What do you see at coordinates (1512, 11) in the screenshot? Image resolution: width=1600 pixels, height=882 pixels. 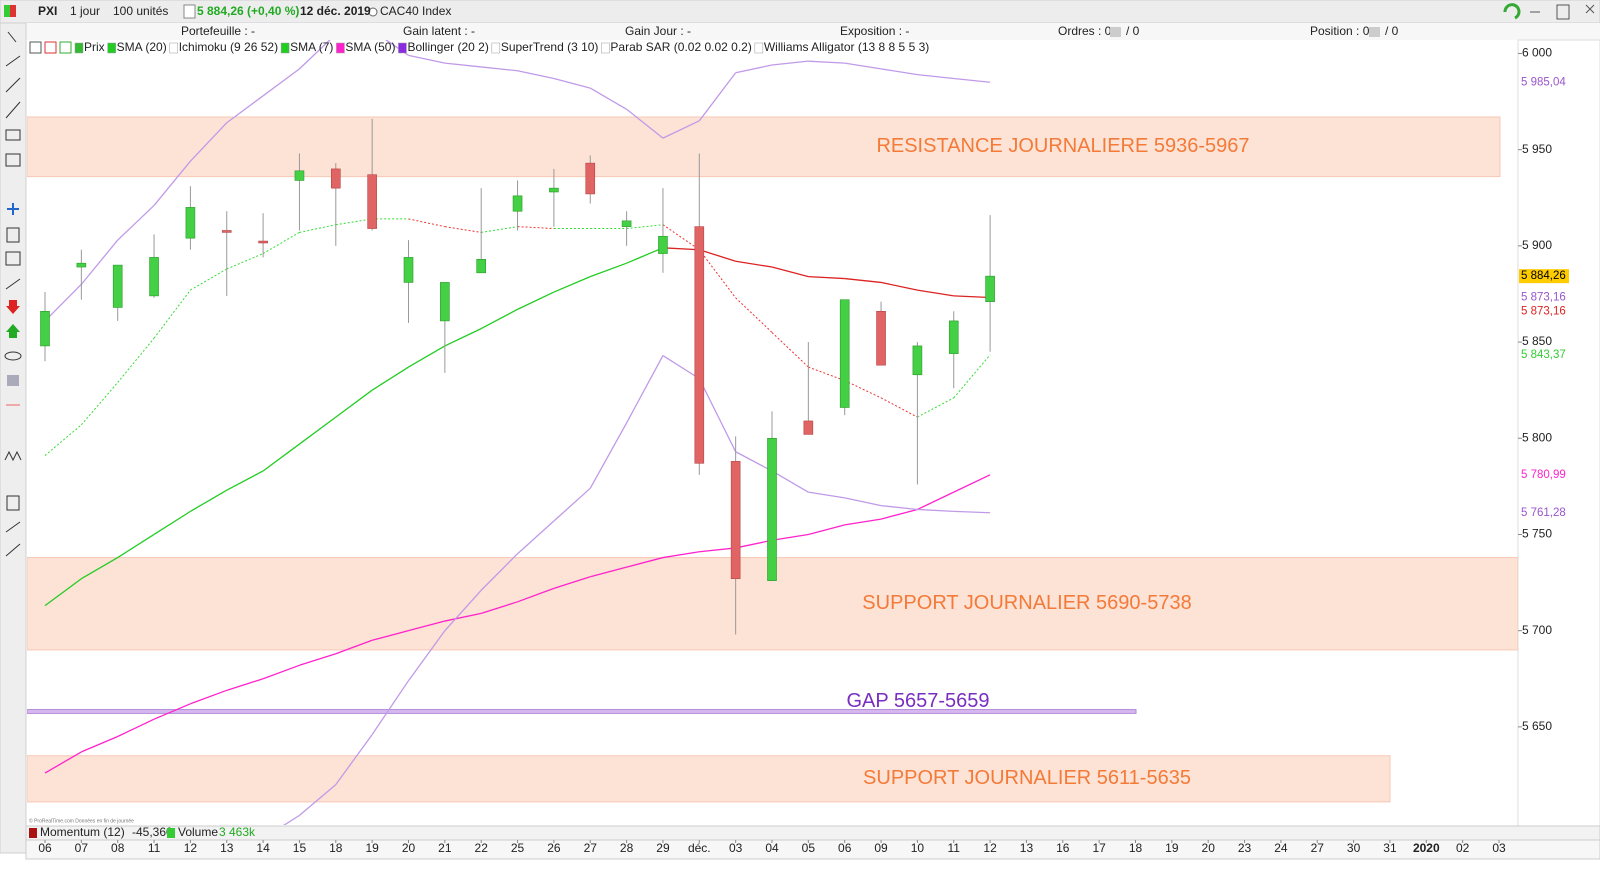 I see `refresh-icon` at bounding box center [1512, 11].